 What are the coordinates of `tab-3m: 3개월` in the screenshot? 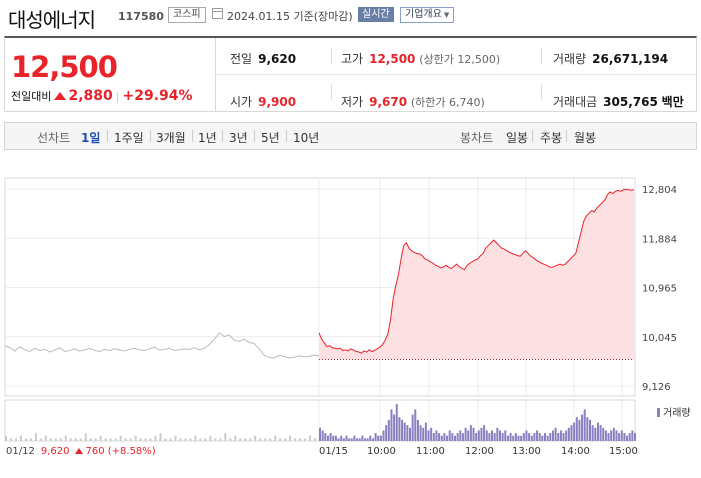 It's located at (171, 138).